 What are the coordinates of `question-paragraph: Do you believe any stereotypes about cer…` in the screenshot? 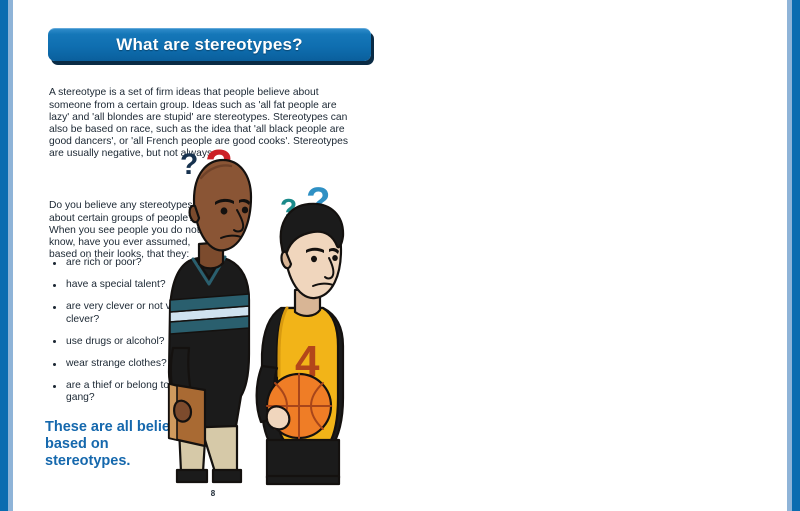 It's located at (124, 230).